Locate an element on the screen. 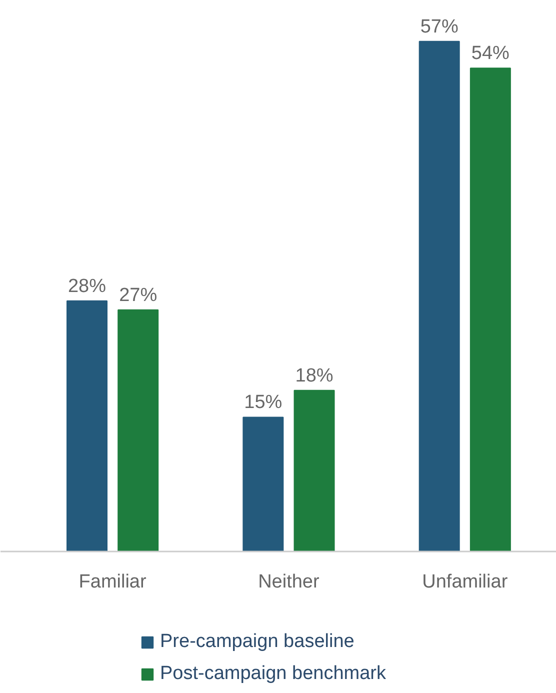  data-label: 54% is located at coordinates (490, 53).